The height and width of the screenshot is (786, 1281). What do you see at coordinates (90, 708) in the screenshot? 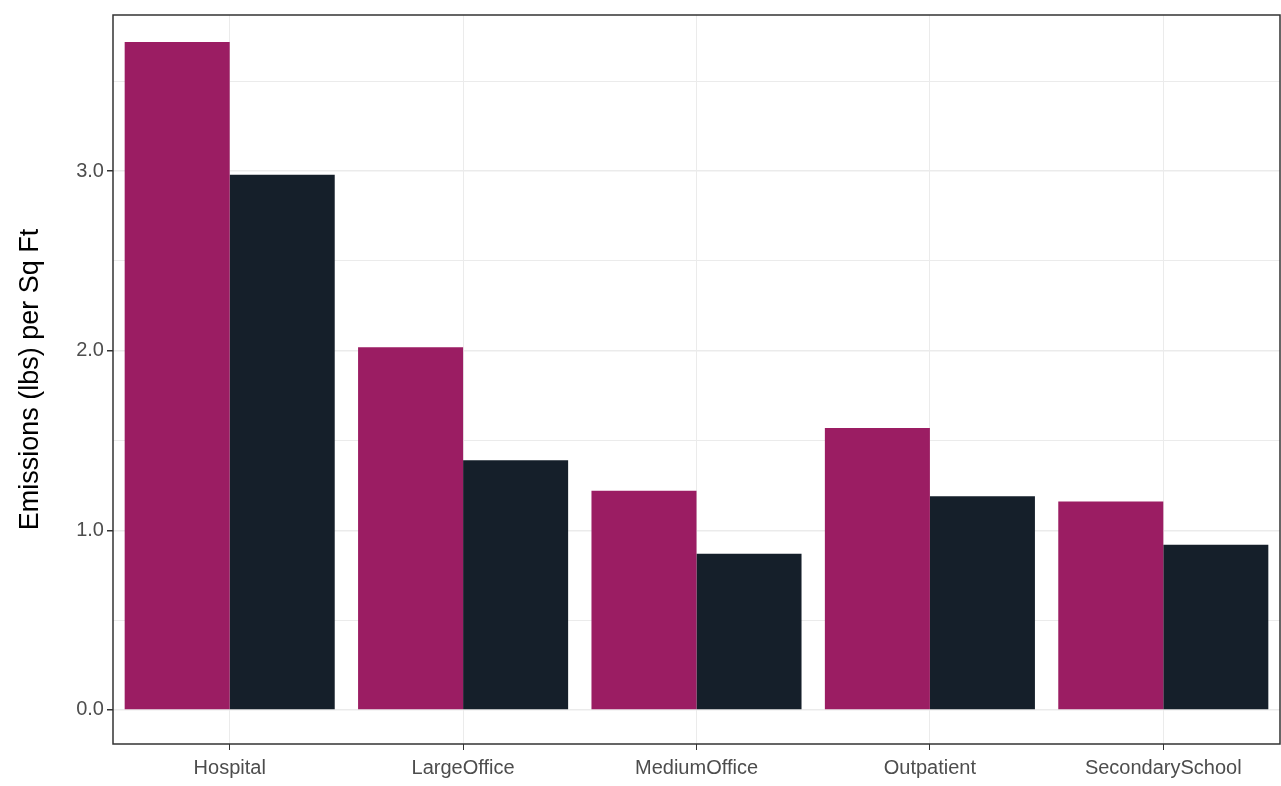
I see `y-tick-label: 0.0` at bounding box center [90, 708].